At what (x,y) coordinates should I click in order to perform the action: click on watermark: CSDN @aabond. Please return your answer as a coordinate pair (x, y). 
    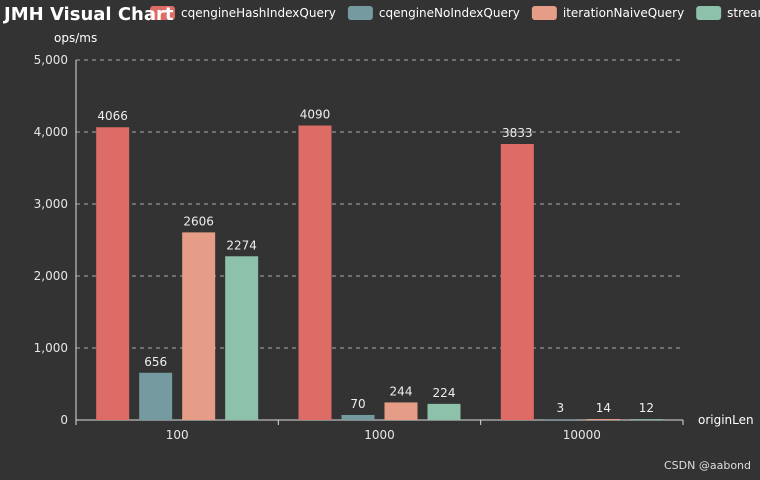
    Looking at the image, I should click on (707, 465).